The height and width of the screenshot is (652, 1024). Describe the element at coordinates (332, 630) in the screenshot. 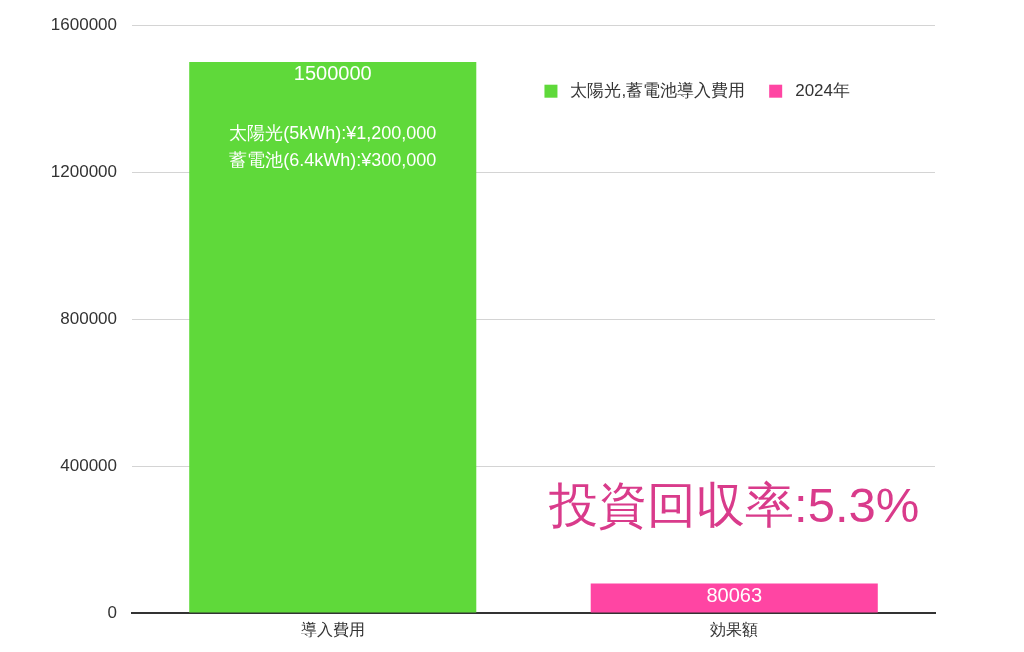

I see `x-tick-label: 導入費用` at that location.